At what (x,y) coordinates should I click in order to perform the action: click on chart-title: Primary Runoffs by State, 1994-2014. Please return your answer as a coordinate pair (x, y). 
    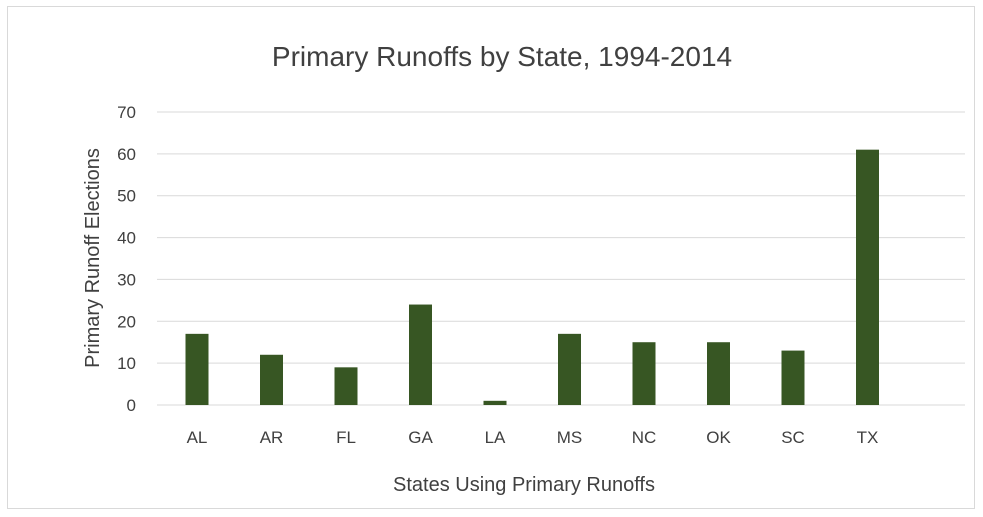
    Looking at the image, I should click on (502, 56).